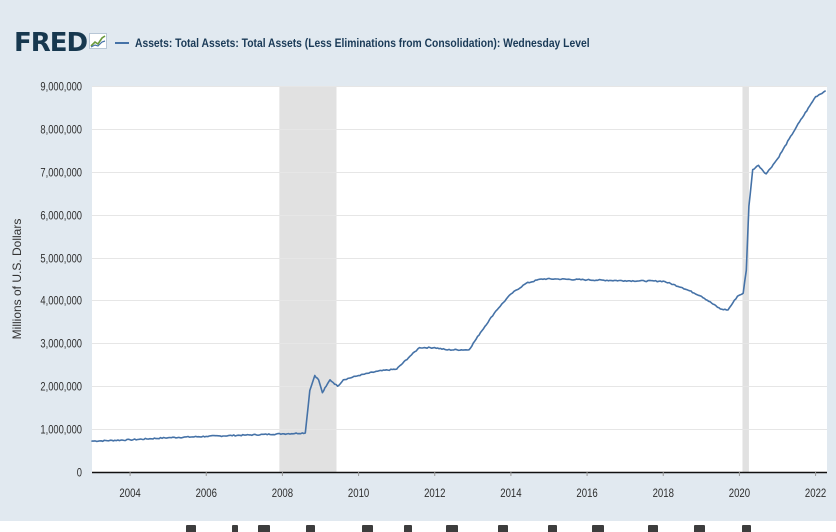 The height and width of the screenshot is (532, 836). Describe the element at coordinates (663, 493) in the screenshot. I see `x-tick-label: 2018` at that location.